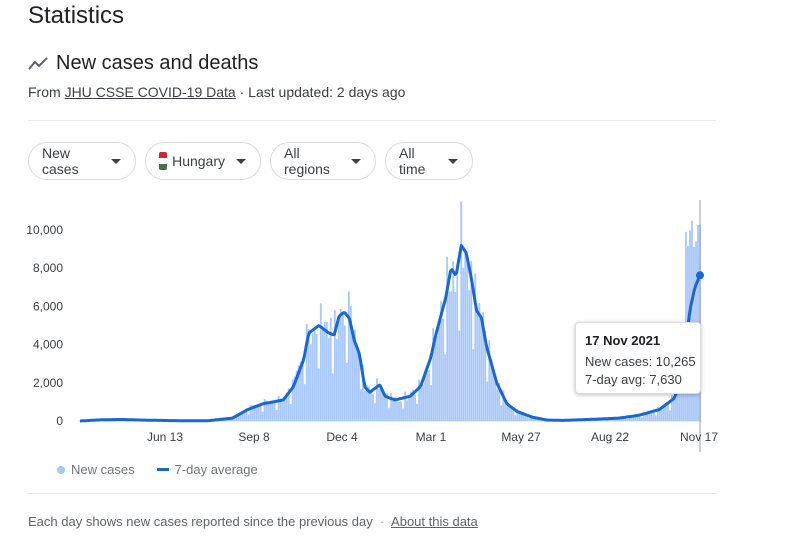 The image size is (800, 548). Describe the element at coordinates (46, 92) in the screenshot. I see `source-prefix: From` at that location.